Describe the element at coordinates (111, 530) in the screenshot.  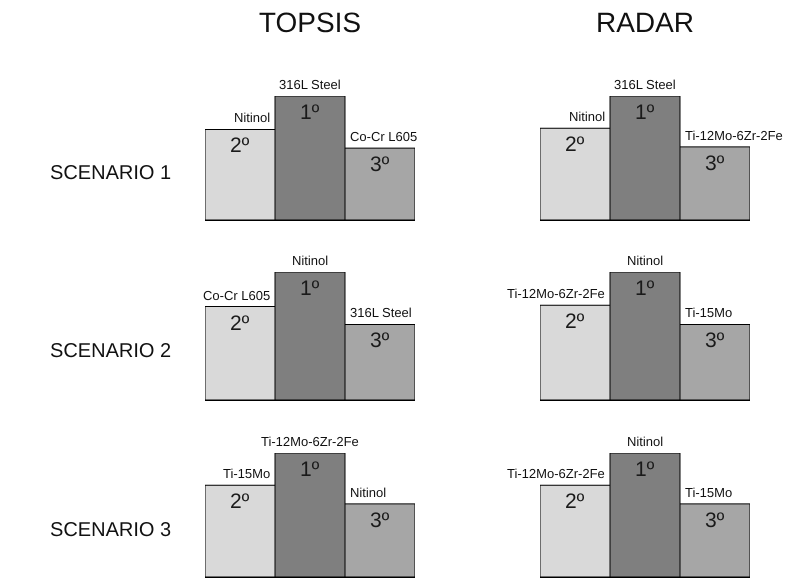
I see `y-axis-title: SCENARIO 3` at that location.